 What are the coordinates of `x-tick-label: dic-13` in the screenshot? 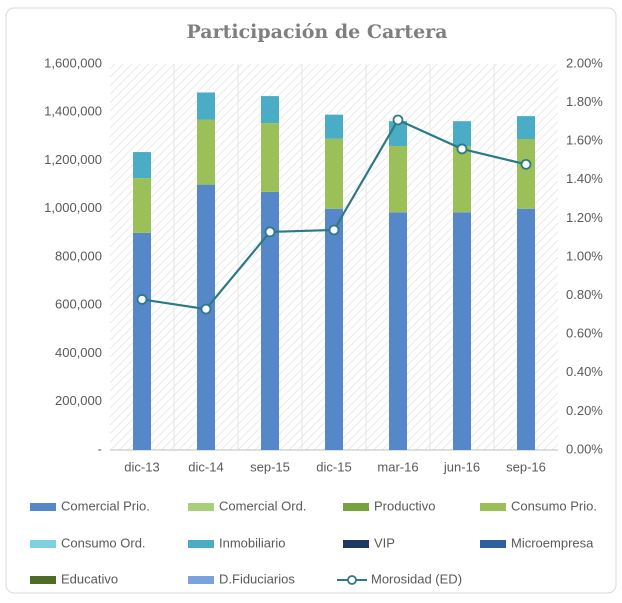 It's located at (141, 466).